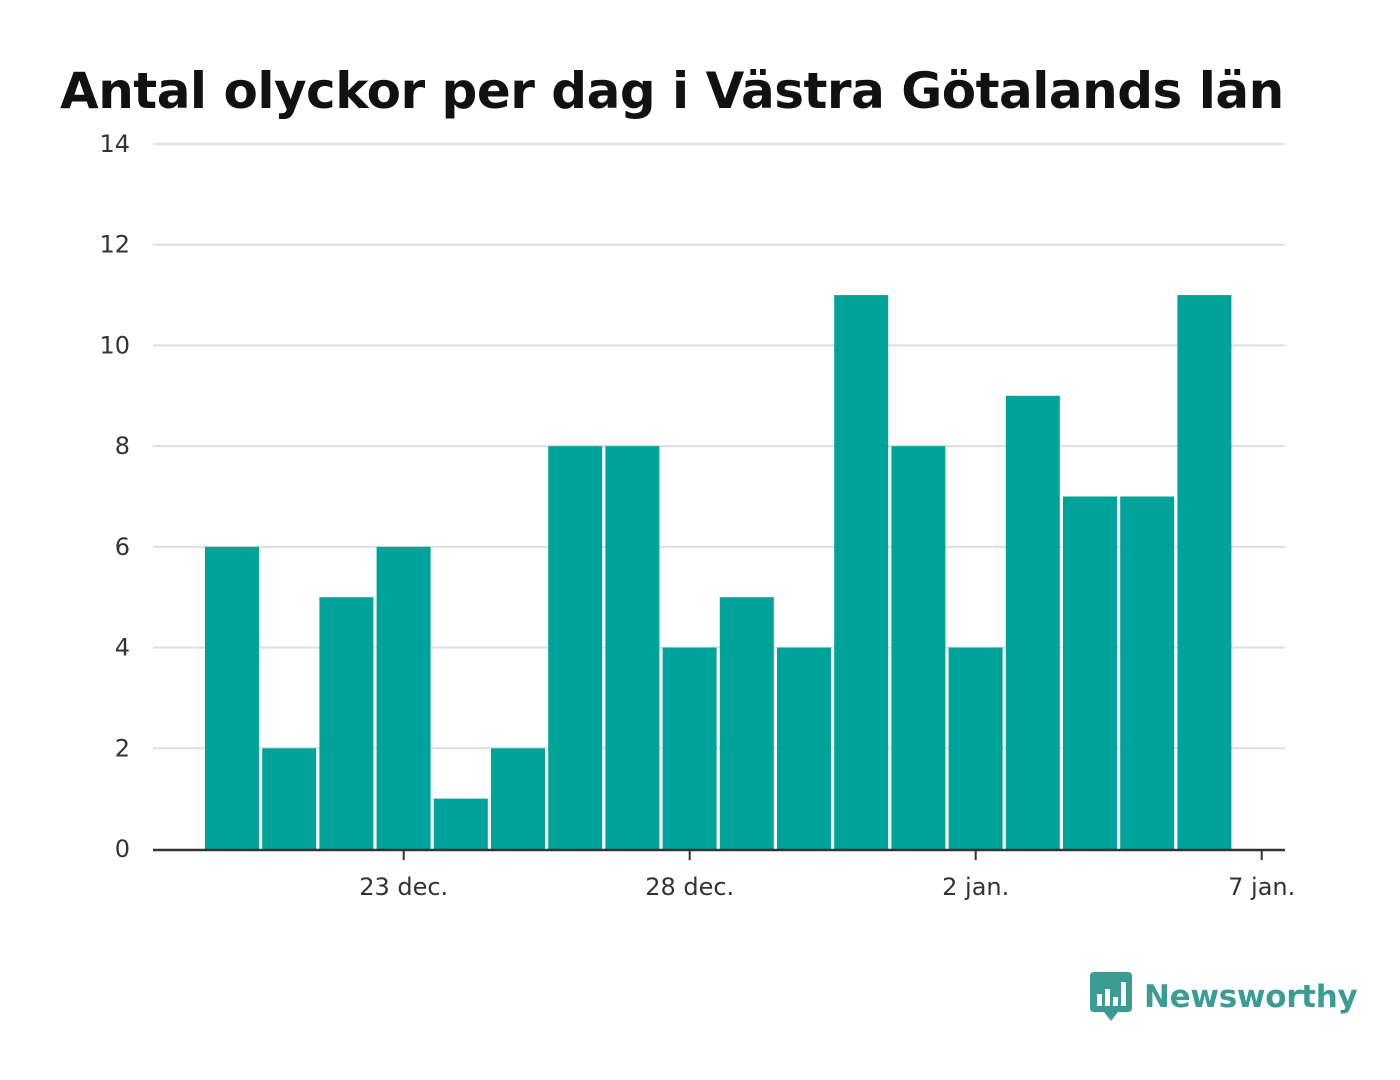  Describe the element at coordinates (114, 144) in the screenshot. I see `y-tick-label: 14` at that location.